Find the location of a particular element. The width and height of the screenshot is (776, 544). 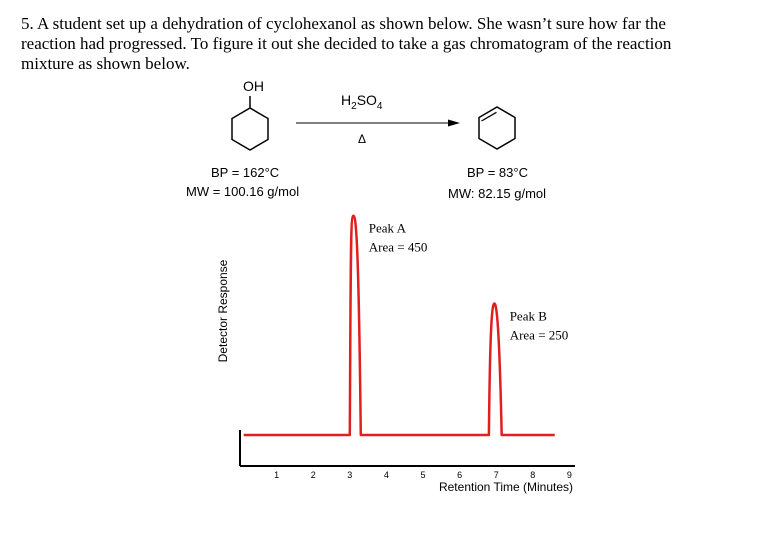

peak-area-label: Area = 450 is located at coordinates (398, 247).